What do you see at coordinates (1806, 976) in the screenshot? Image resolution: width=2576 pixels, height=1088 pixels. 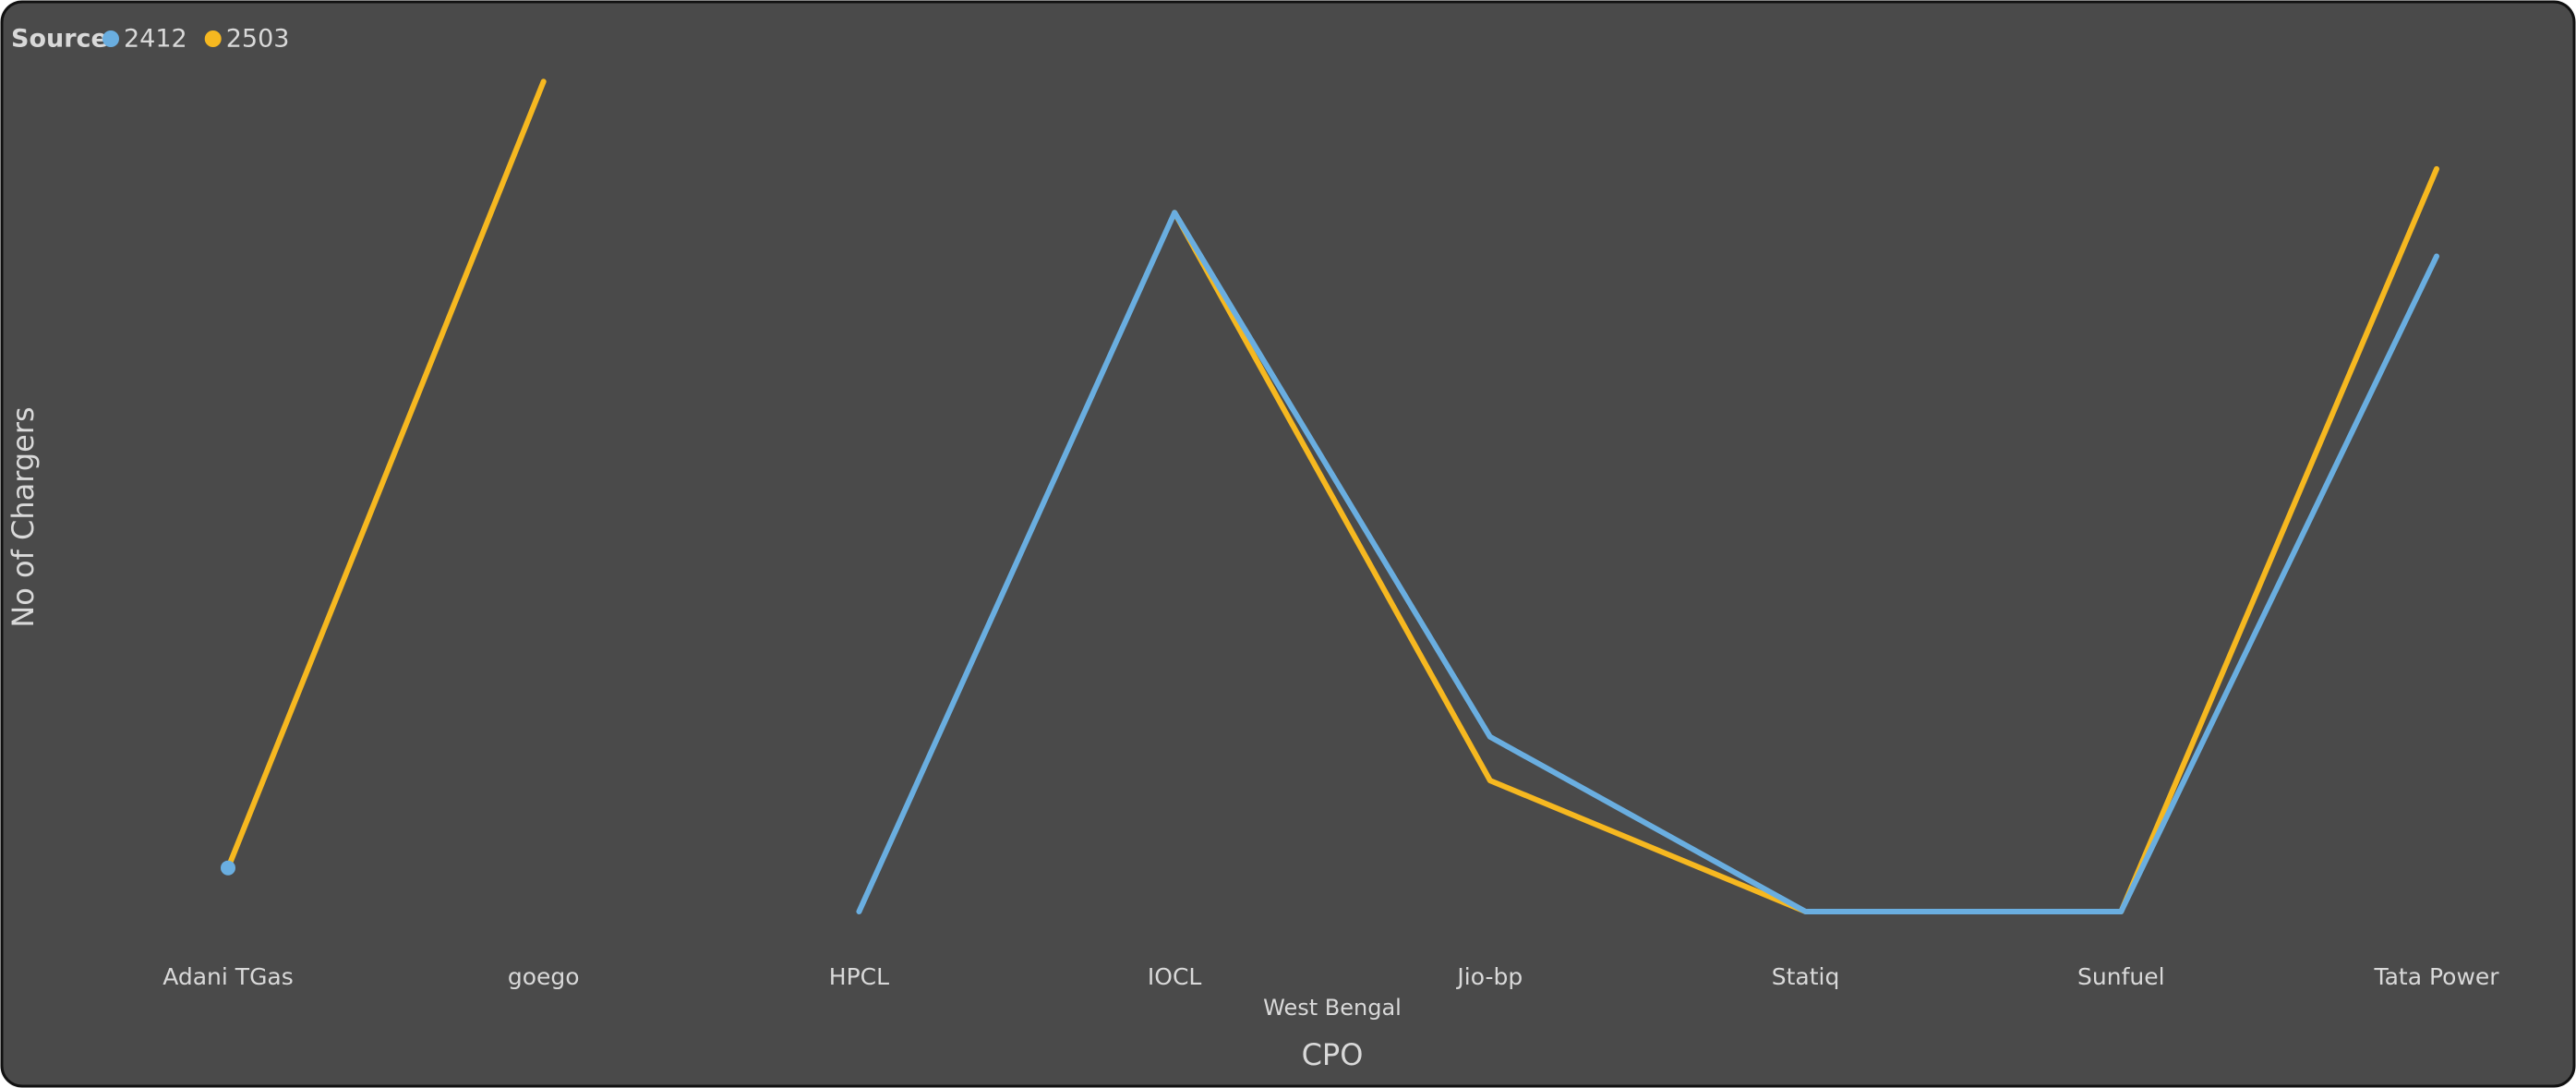 I see `x-tick-label: Statiq` at bounding box center [1806, 976].